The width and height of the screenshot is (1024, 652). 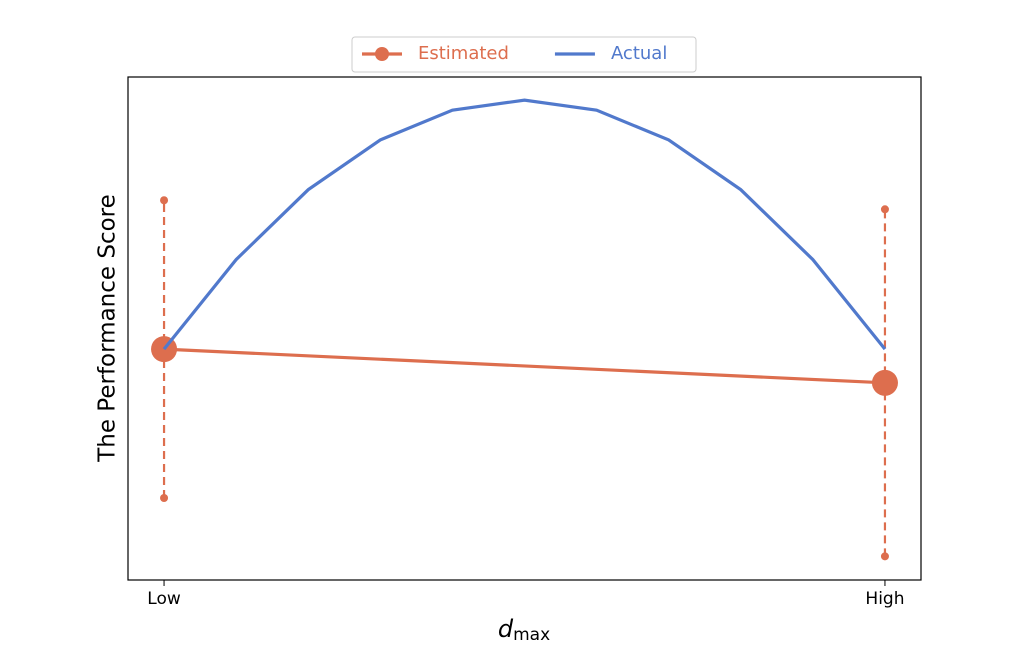 I want to click on x-tick-label: Low, so click(x=164, y=599).